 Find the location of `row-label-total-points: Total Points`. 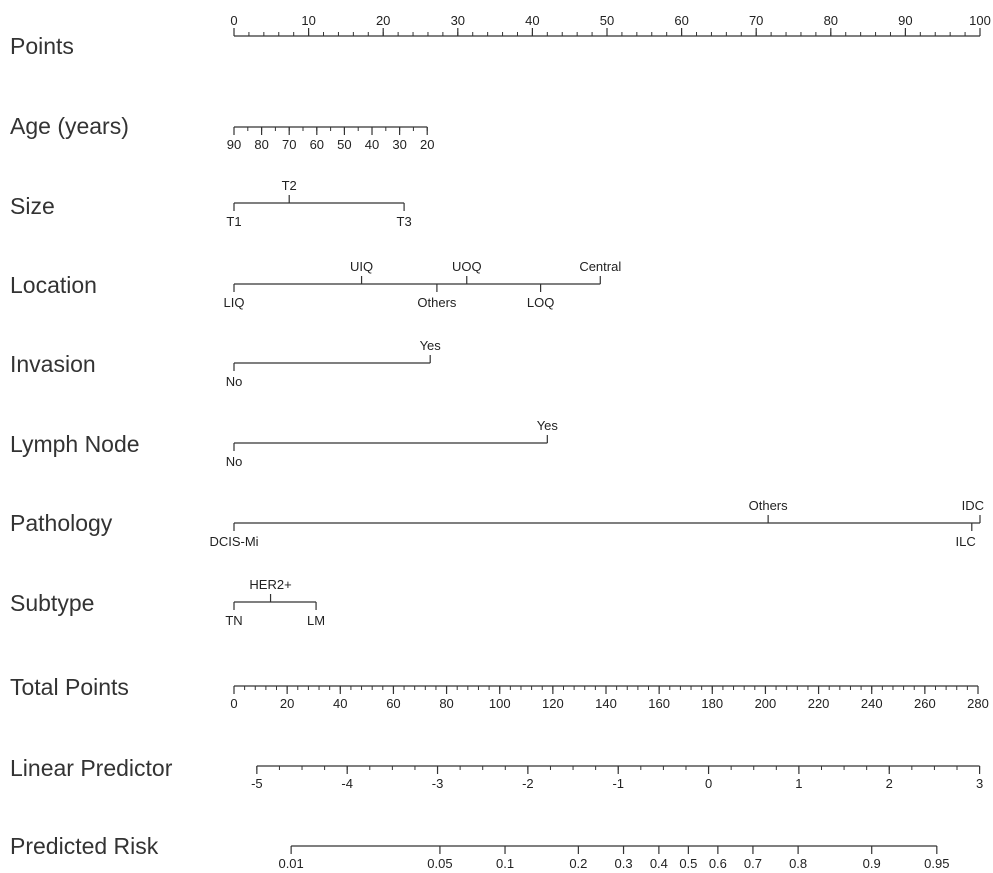

row-label-total-points: Total Points is located at coordinates (69, 687).